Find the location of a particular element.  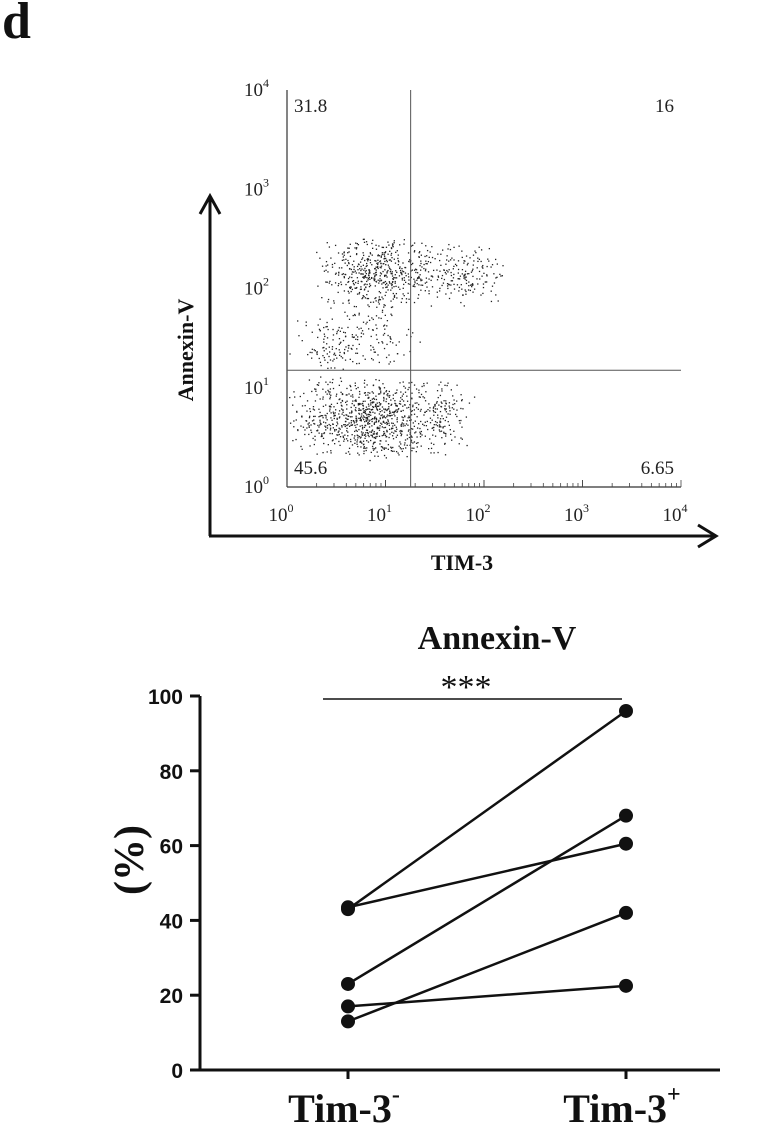

y-tick-label: 100 is located at coordinates (256, 485).